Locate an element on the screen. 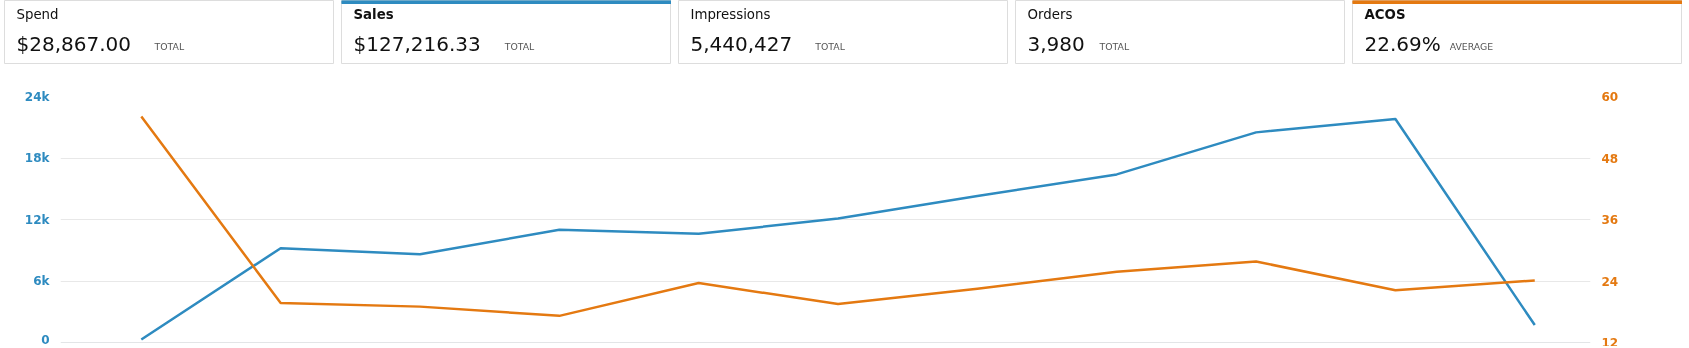 This screenshot has height=348, width=1689. y-tick-label: 24k is located at coordinates (37, 96).